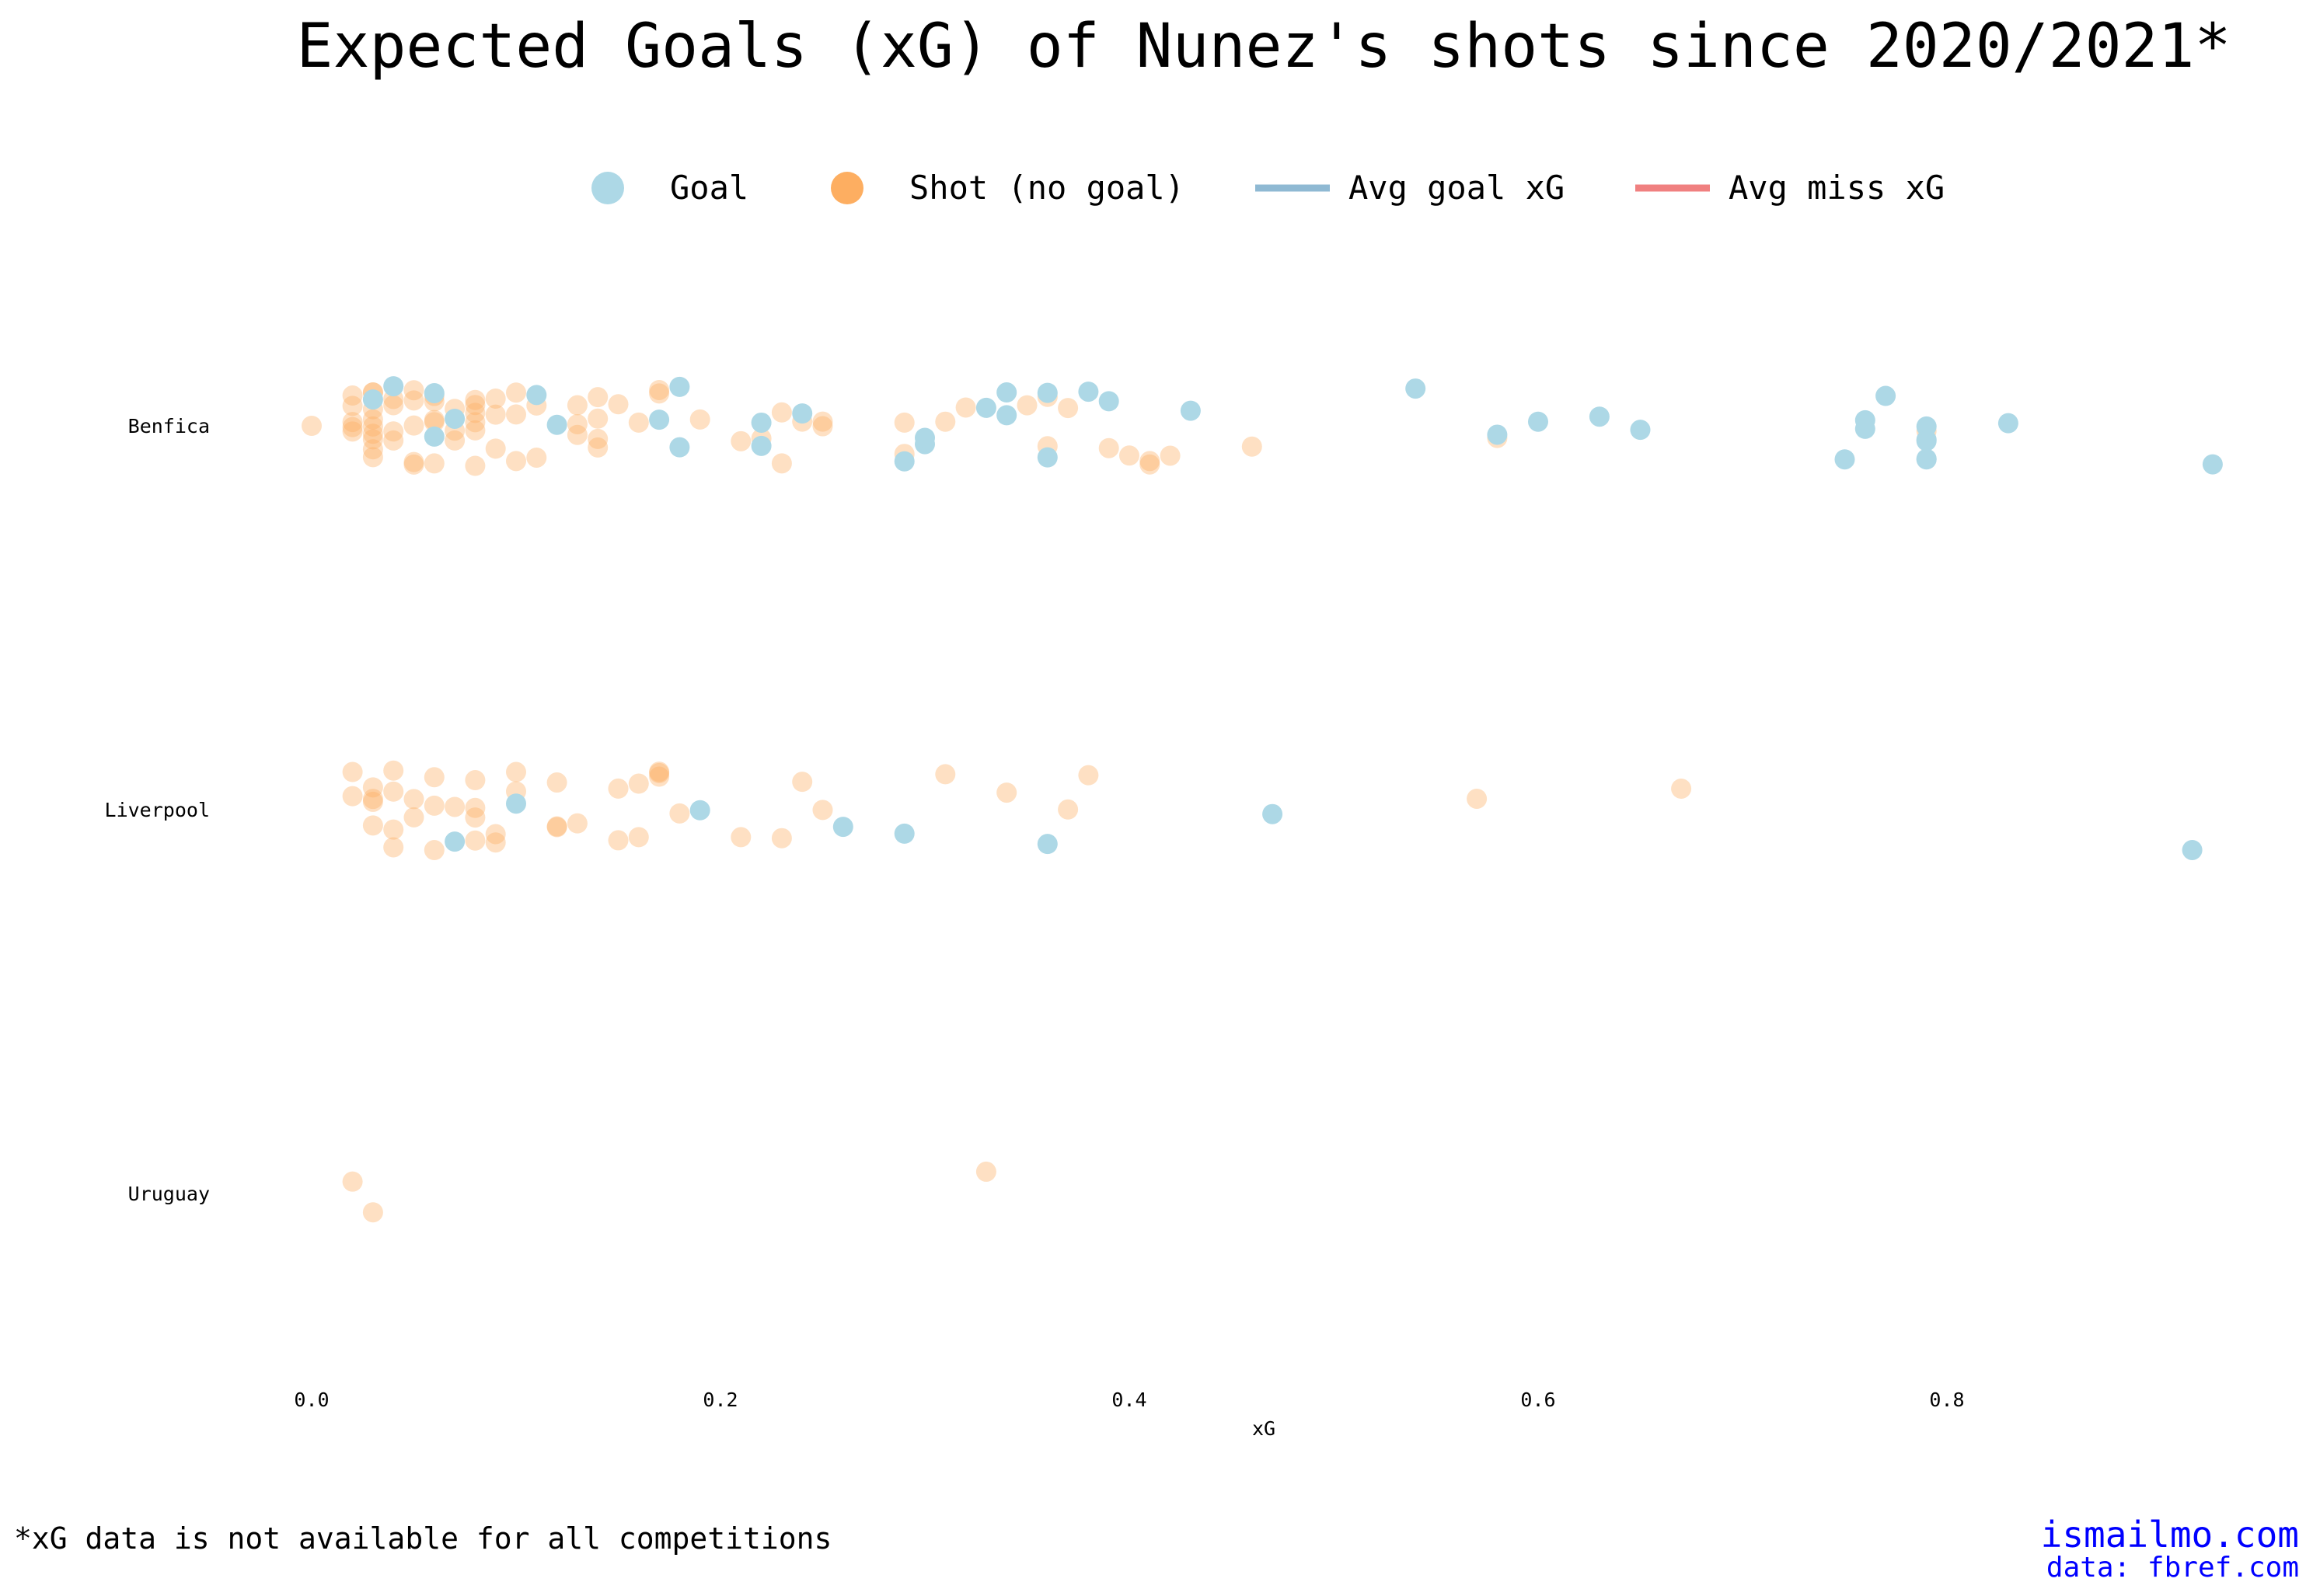  Describe the element at coordinates (312, 1400) in the screenshot. I see `x-tick-label: 0.0` at that location.